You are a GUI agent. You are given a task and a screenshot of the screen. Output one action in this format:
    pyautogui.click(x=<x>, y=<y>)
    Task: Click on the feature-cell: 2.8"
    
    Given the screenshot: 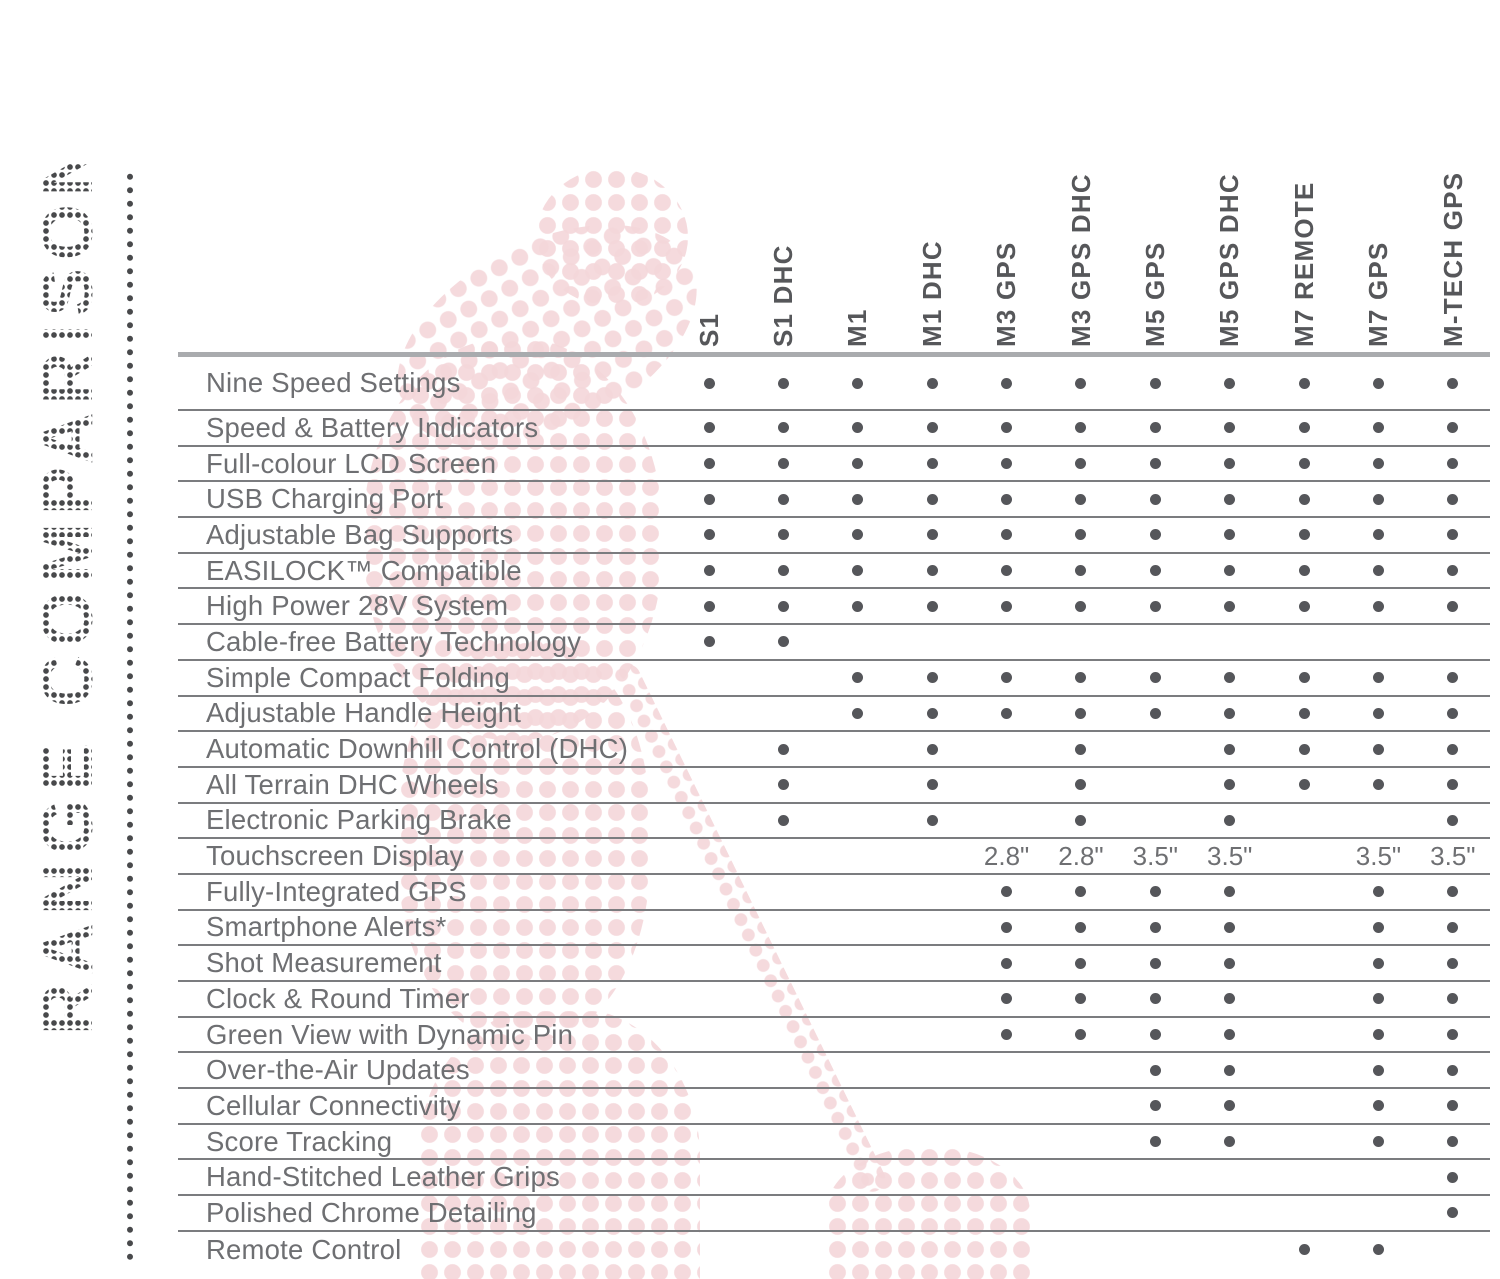 What is the action you would take?
    pyautogui.click(x=1081, y=855)
    